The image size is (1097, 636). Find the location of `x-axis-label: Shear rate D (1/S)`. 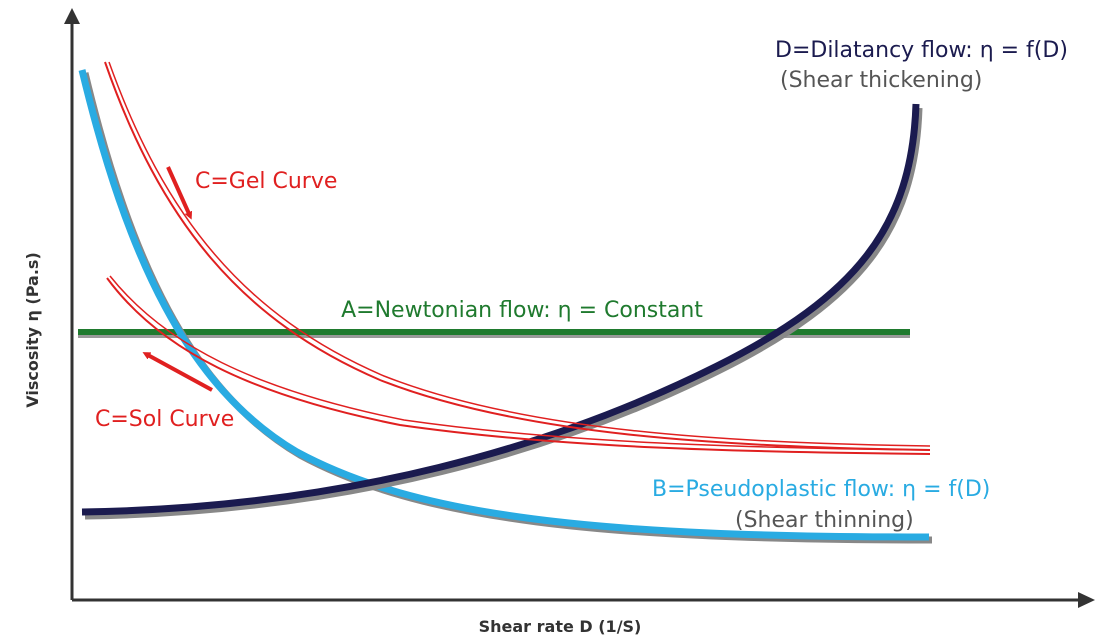

x-axis-label: Shear rate D (1/S) is located at coordinates (560, 626).